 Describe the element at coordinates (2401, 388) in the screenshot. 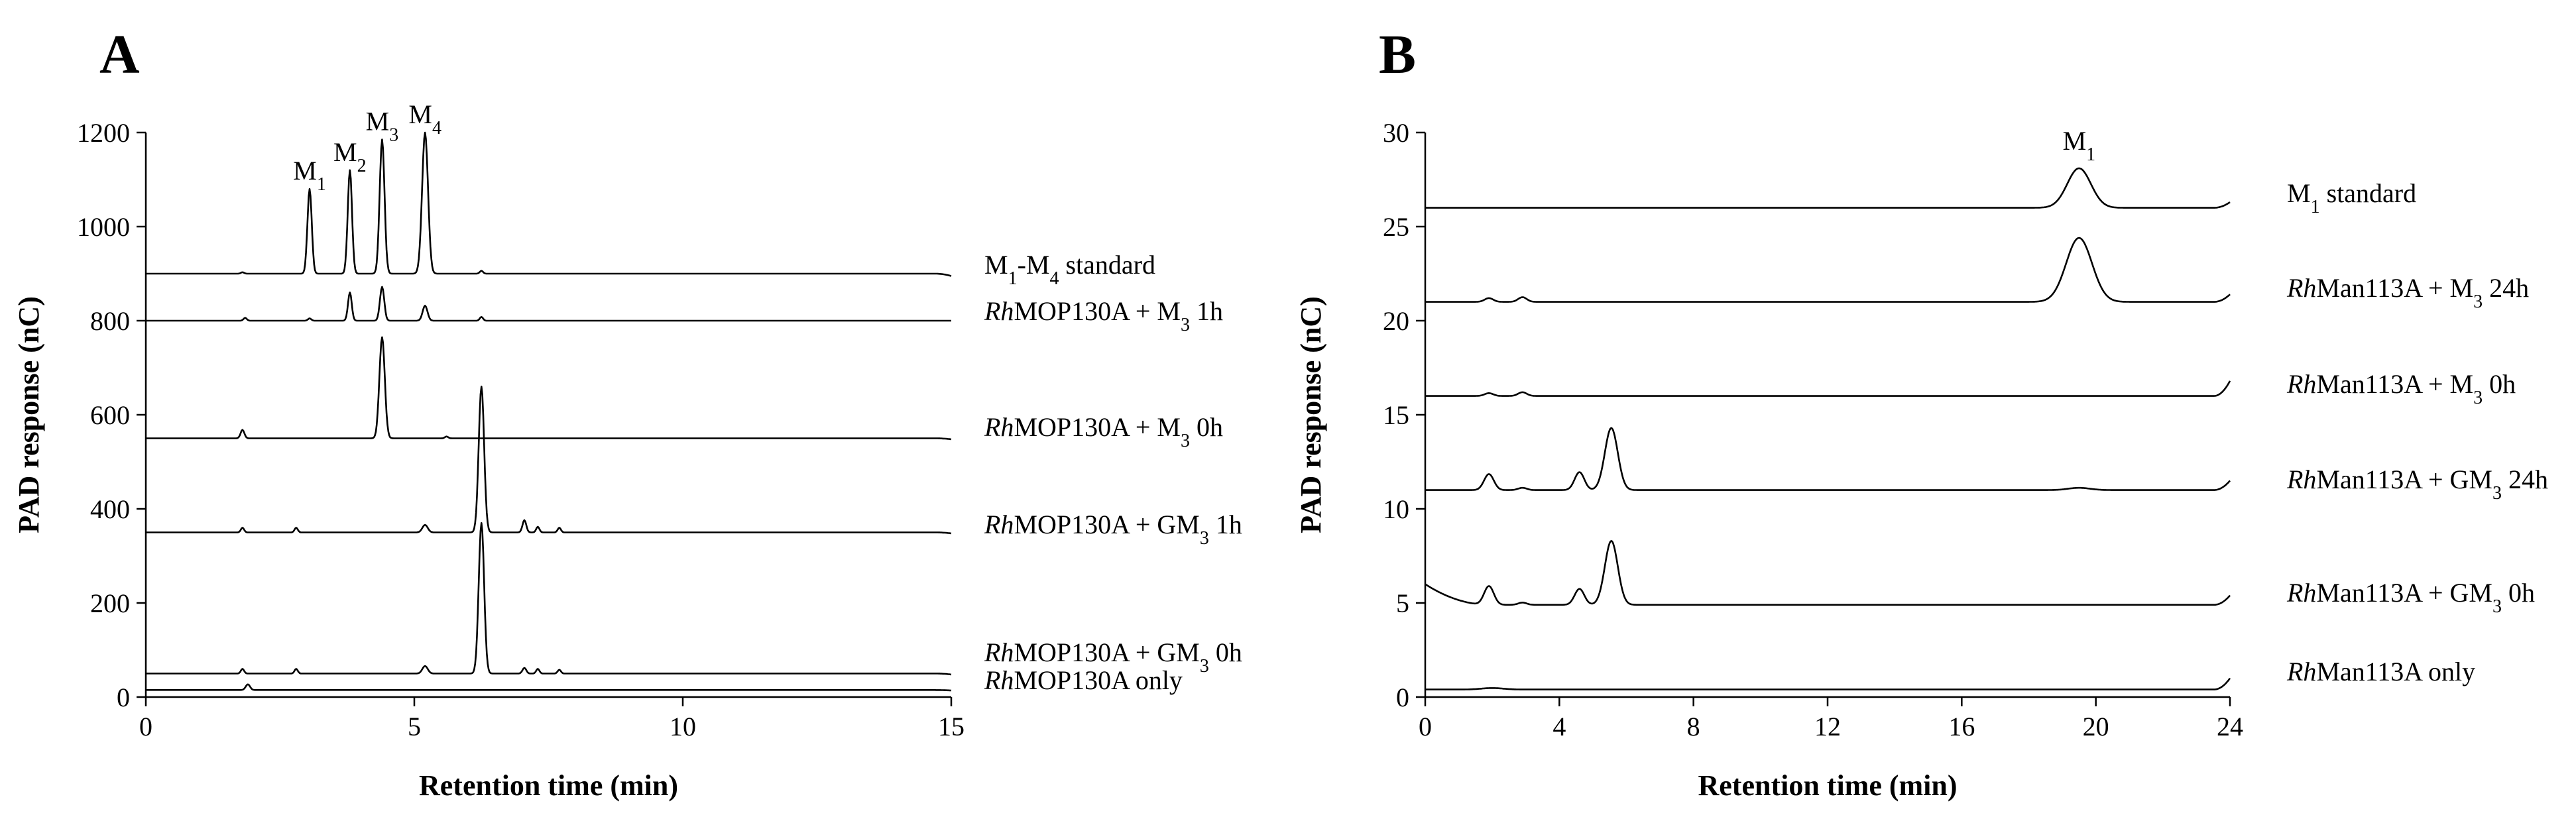

I see `series-label: RhMan113A + M3 0h` at that location.